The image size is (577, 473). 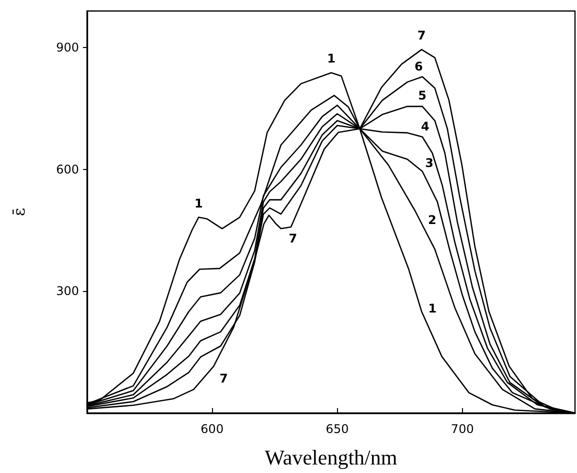 What do you see at coordinates (293, 239) in the screenshot?
I see `series-label: 7` at bounding box center [293, 239].